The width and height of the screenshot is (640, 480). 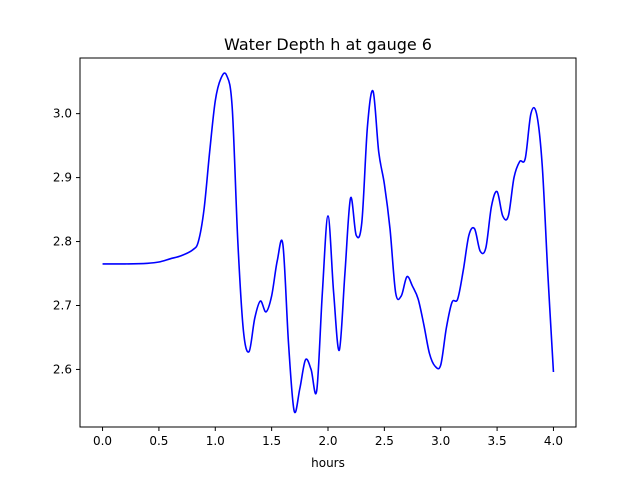 I want to click on x-tick-label: 3.5, so click(x=497, y=441).